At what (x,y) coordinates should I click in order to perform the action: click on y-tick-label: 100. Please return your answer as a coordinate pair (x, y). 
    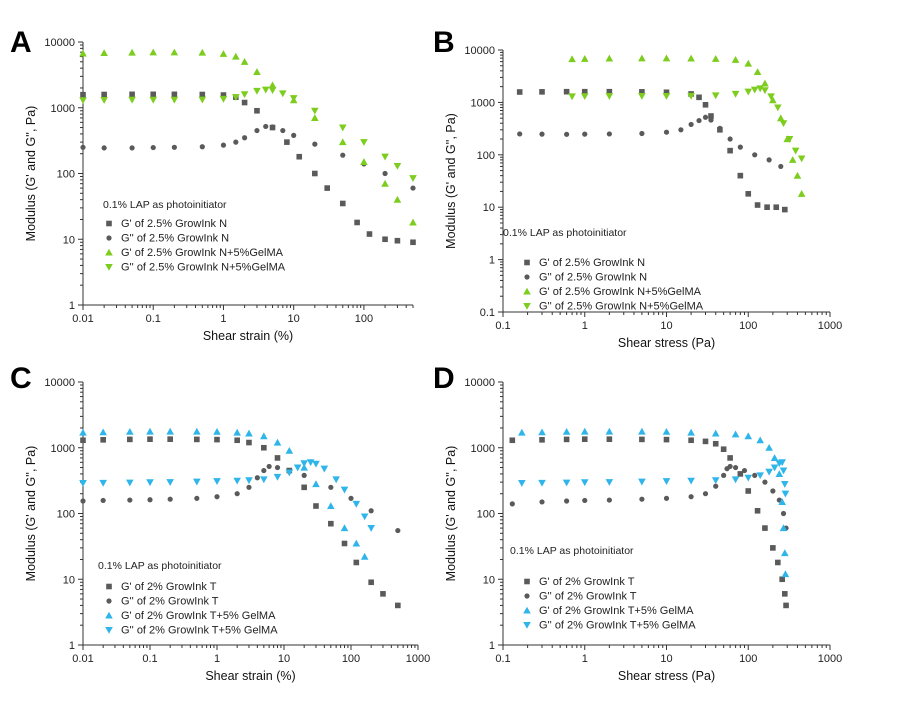
    Looking at the image, I should click on (66, 515).